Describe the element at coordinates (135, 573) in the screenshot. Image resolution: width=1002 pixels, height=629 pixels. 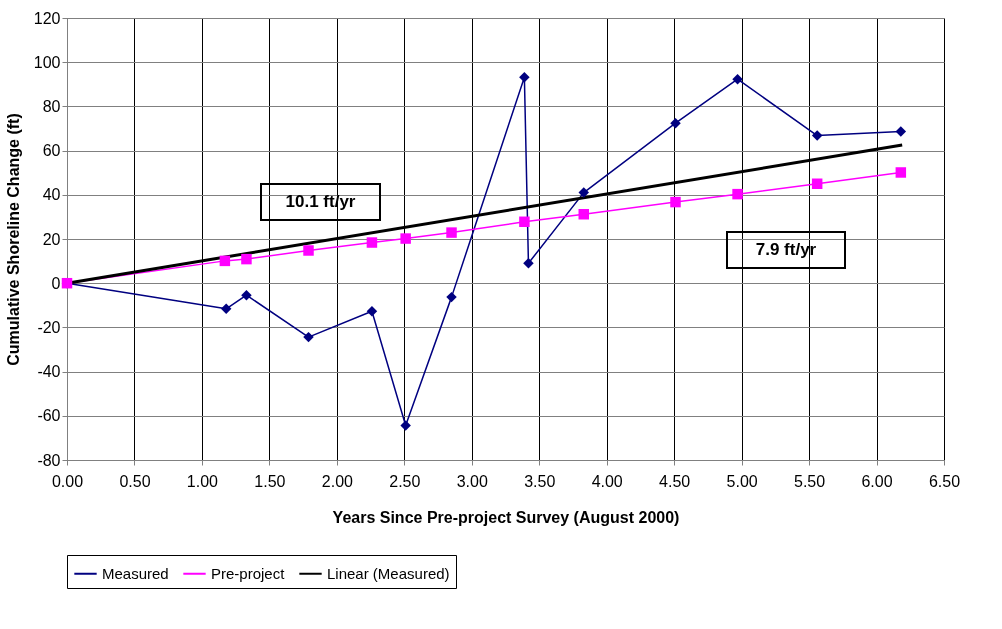
I see `legend-label: Measured` at that location.